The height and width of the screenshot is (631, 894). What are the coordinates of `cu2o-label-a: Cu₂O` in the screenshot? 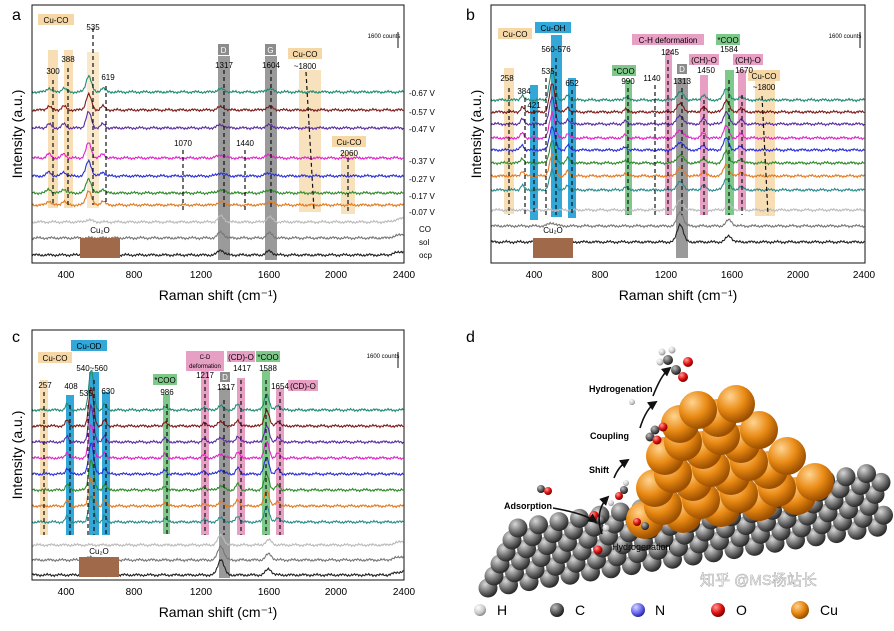 It's located at (100, 230).